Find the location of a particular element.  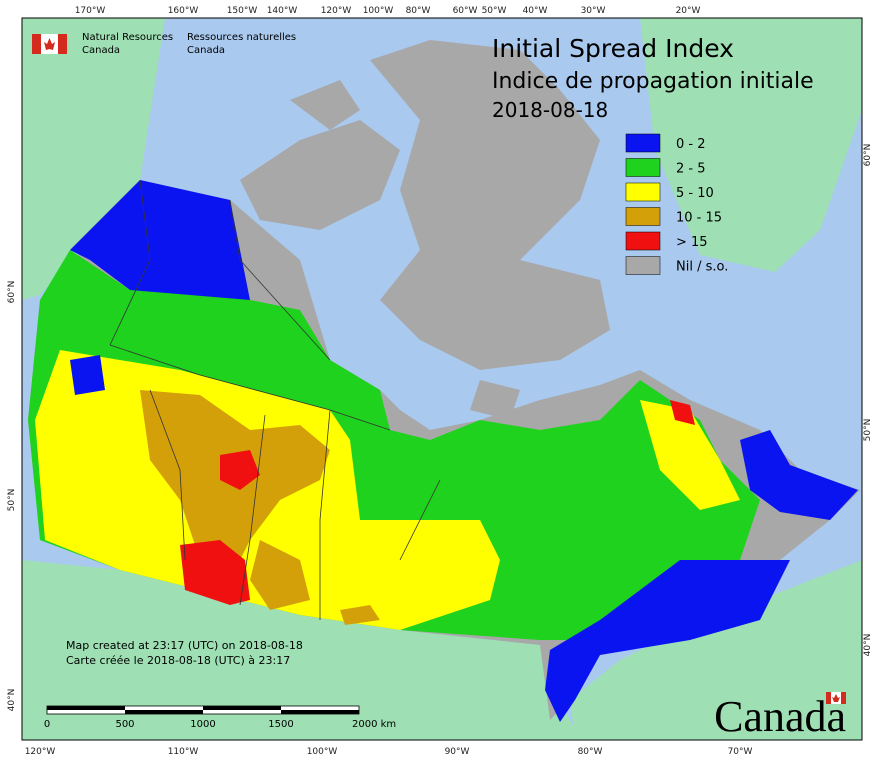

zone-yellow-quebec is located at coordinates (690, 455).